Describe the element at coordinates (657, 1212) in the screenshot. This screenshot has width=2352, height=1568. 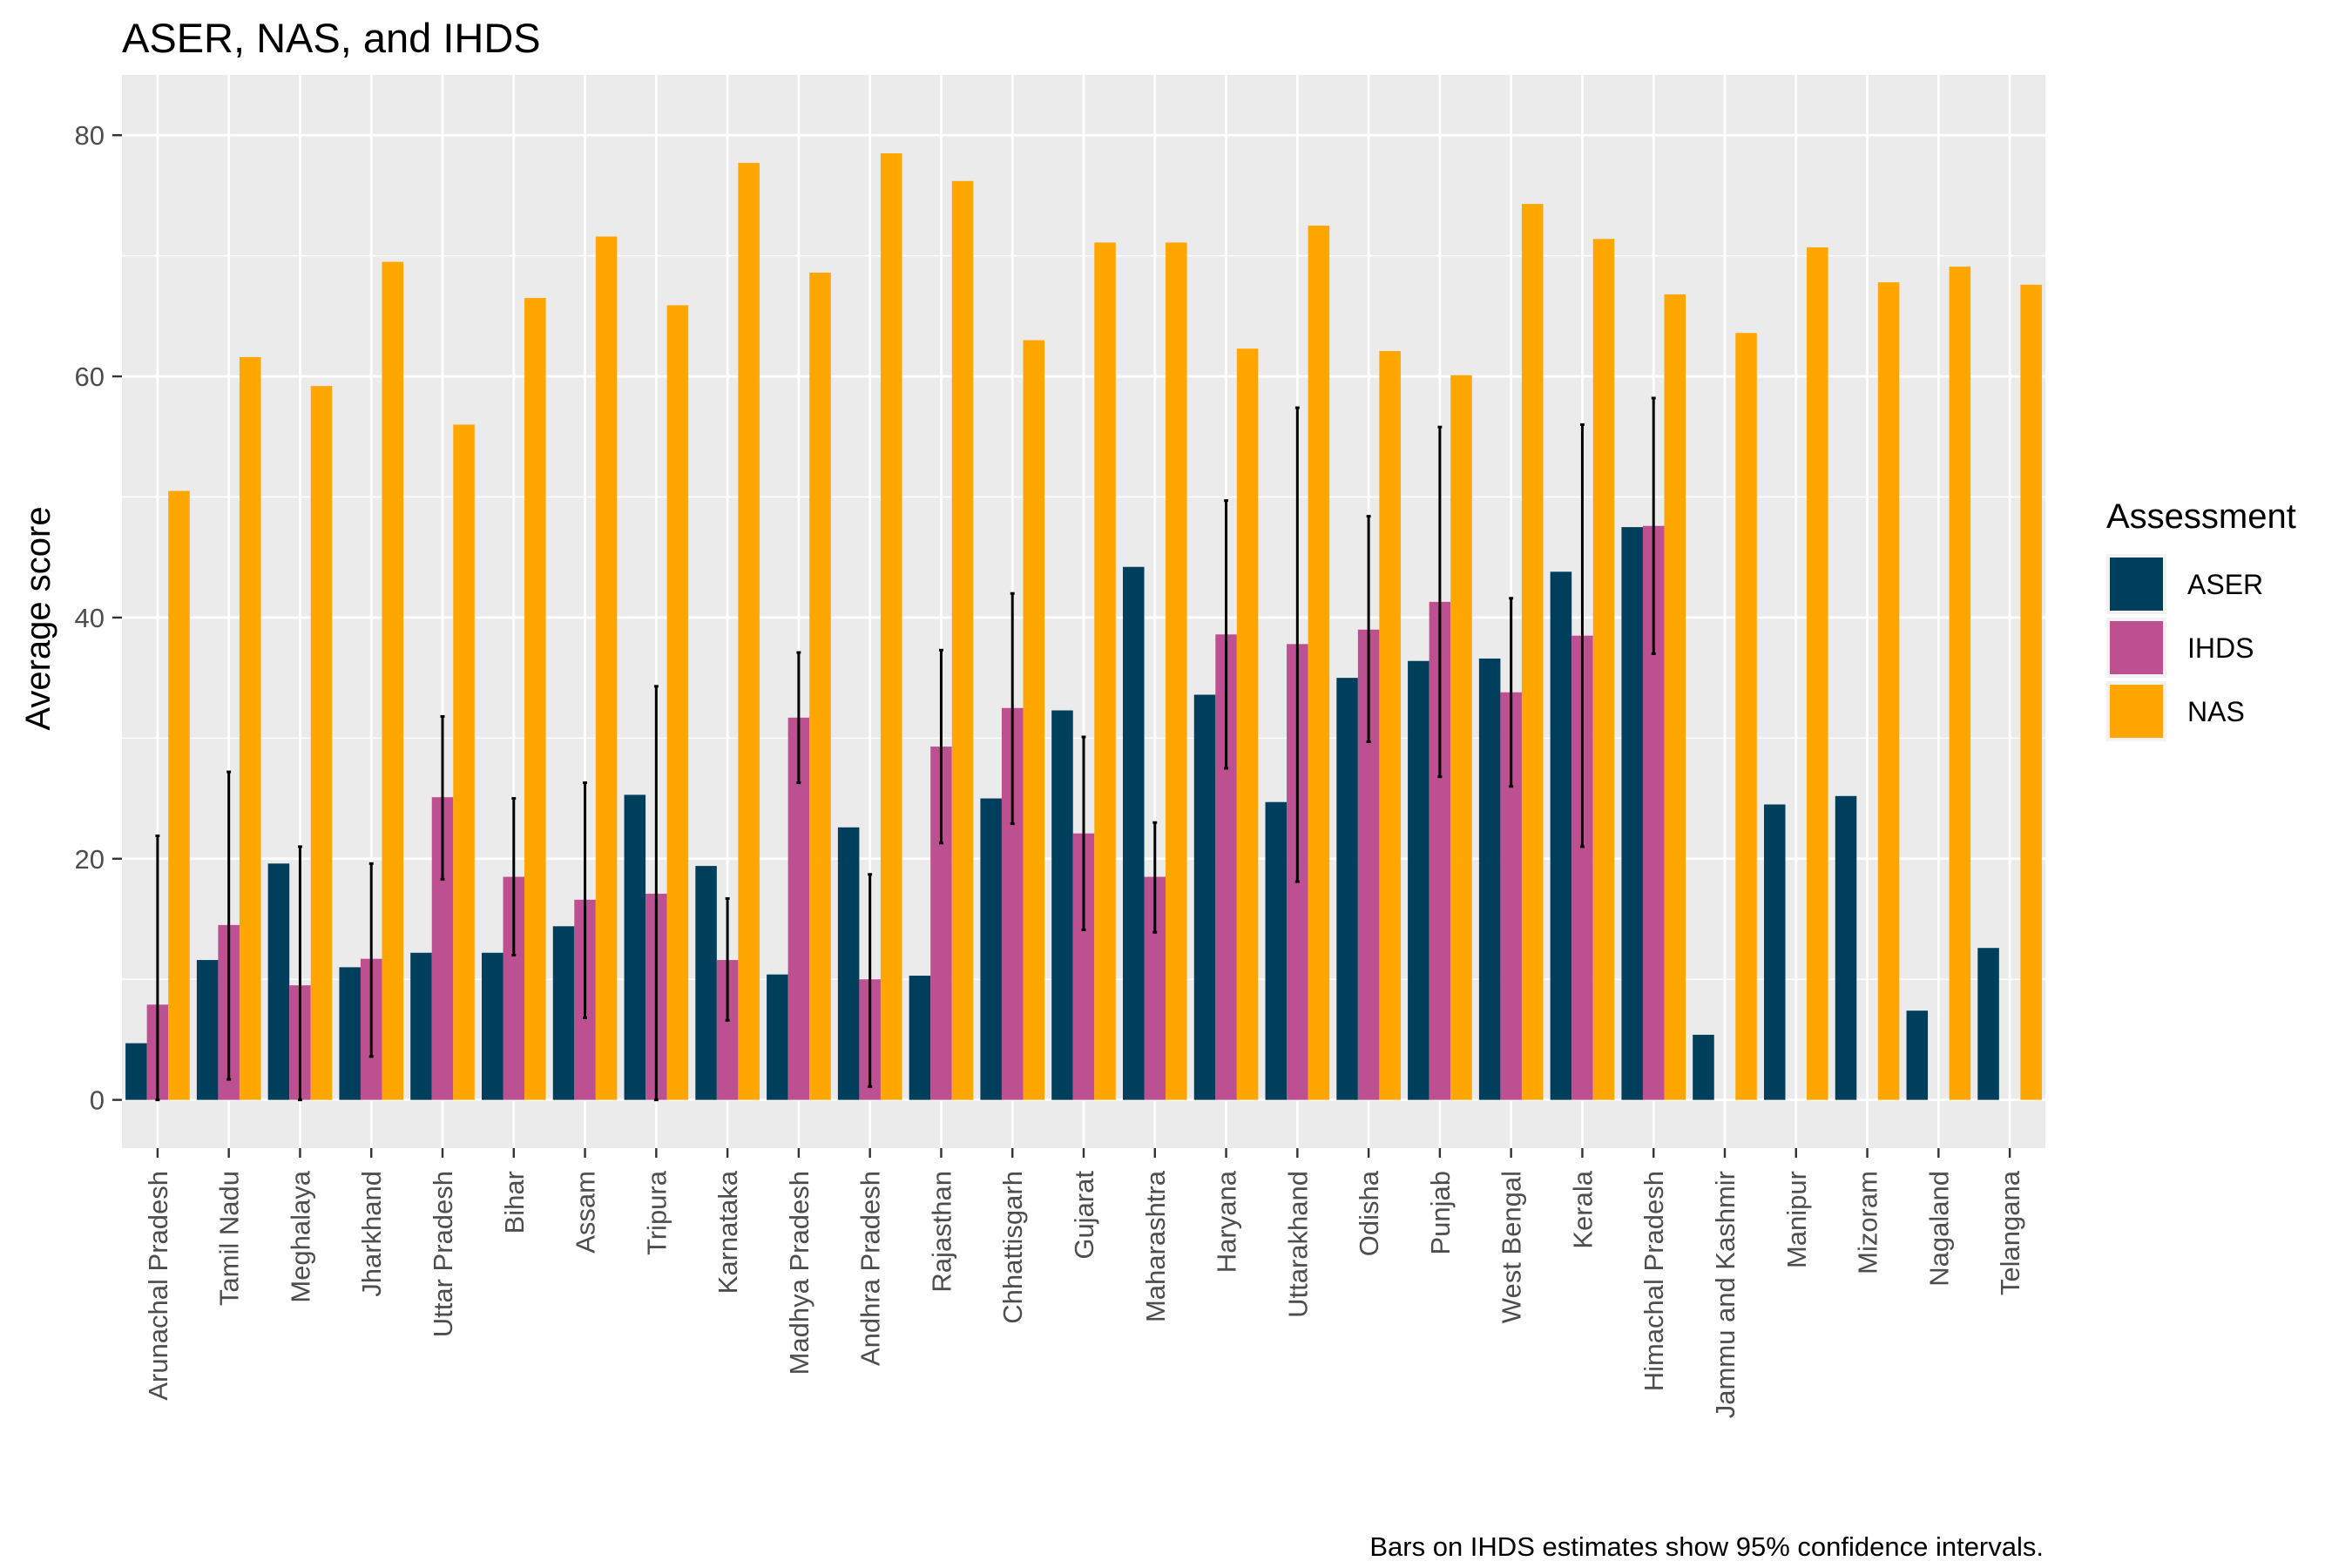
I see `x-tick-label: Tripura` at that location.